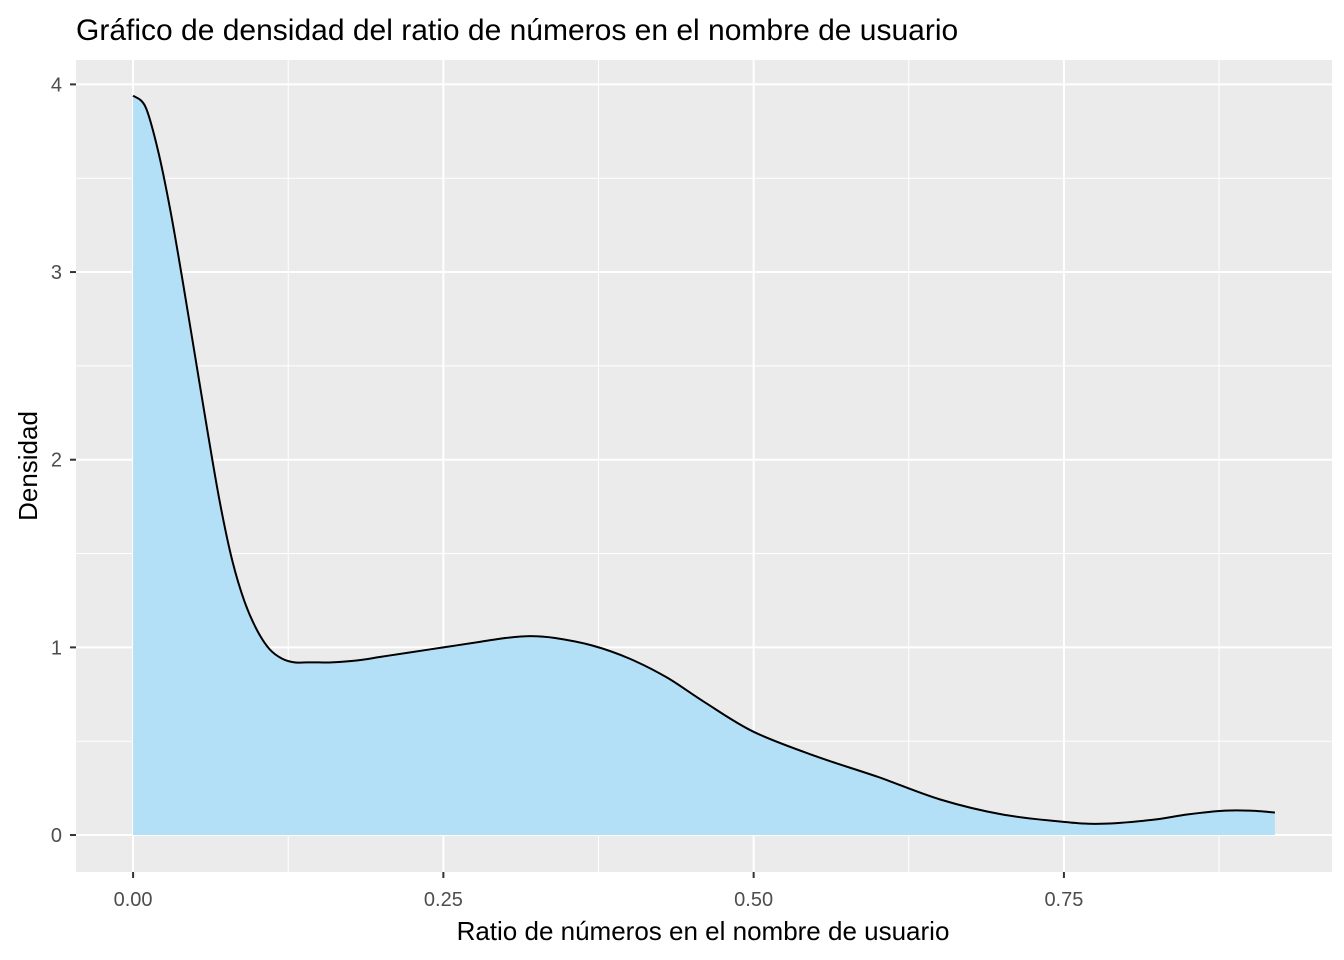  Describe the element at coordinates (63, 460) in the screenshot. I see `y-axis: 0 1 2 3 4` at that location.